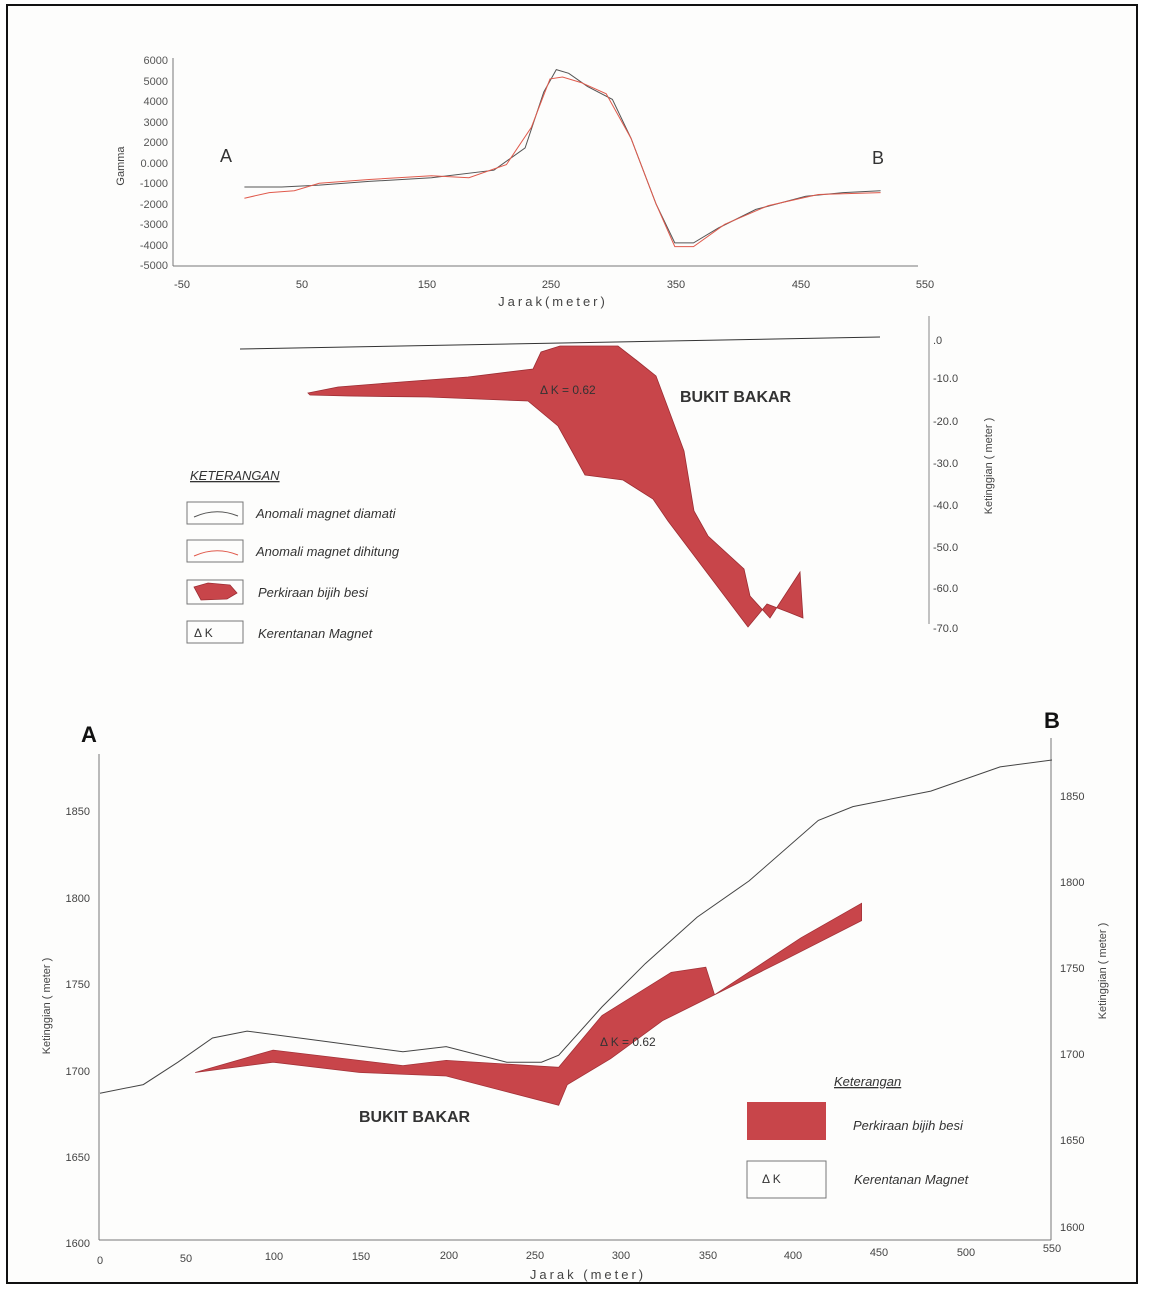 Image resolution: width=1152 pixels, height=1290 pixels. What do you see at coordinates (1072, 1228) in the screenshot?
I see `bot-right-tick: 1600` at bounding box center [1072, 1228].